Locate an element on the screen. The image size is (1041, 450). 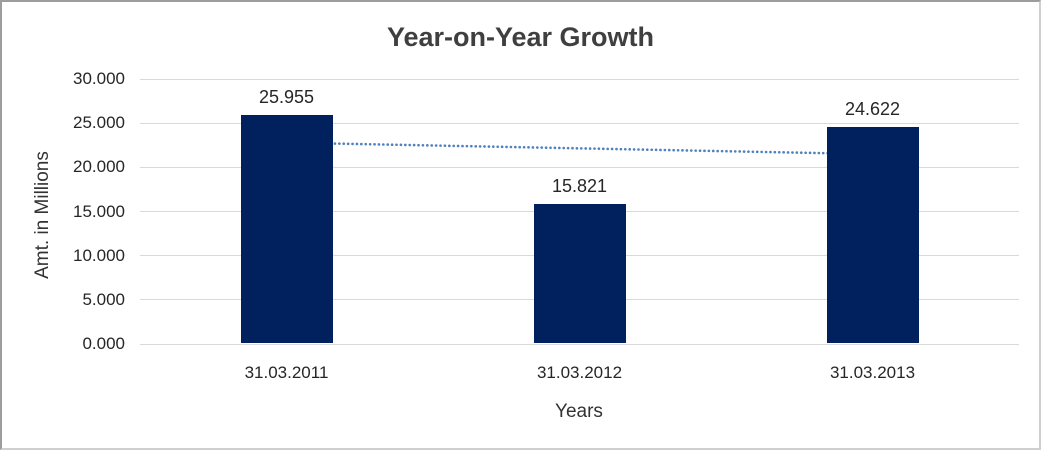
x-axis-title: Years is located at coordinates (579, 411).